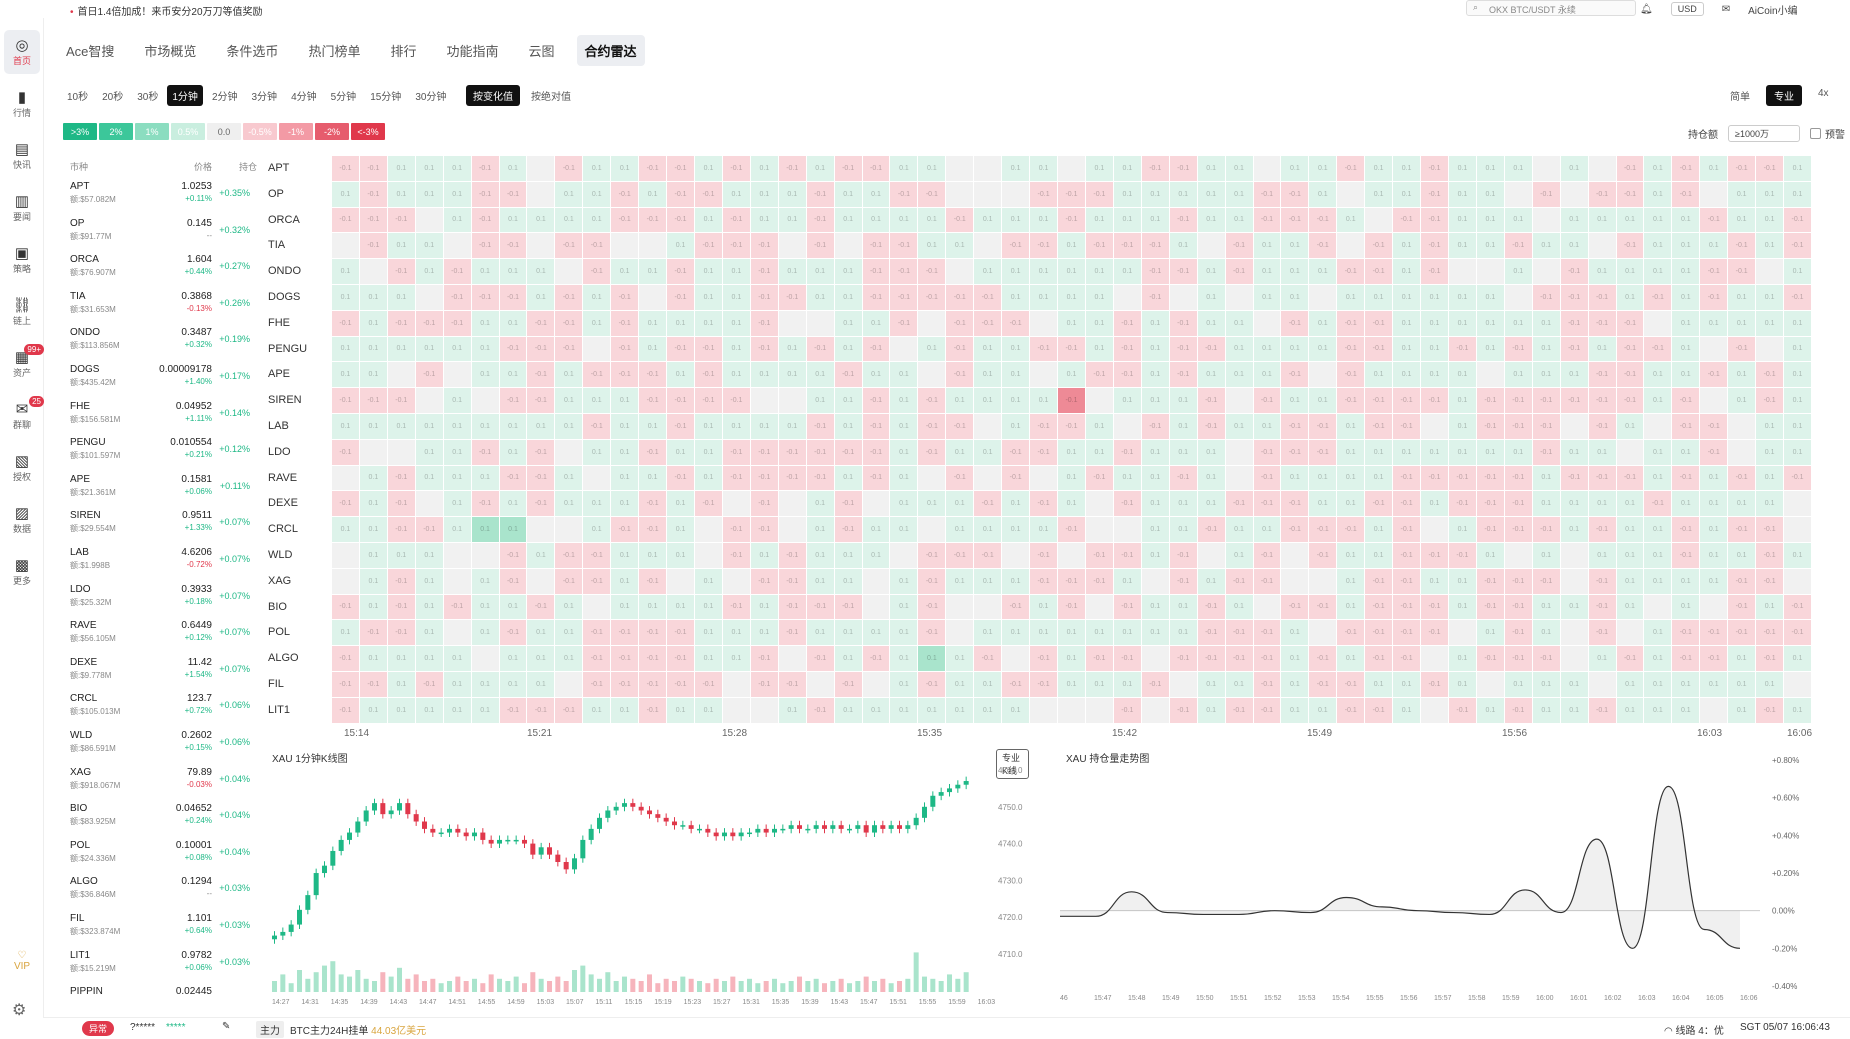  What do you see at coordinates (260, 131) in the screenshot?
I see `legend-swatch: -0.5%` at bounding box center [260, 131].